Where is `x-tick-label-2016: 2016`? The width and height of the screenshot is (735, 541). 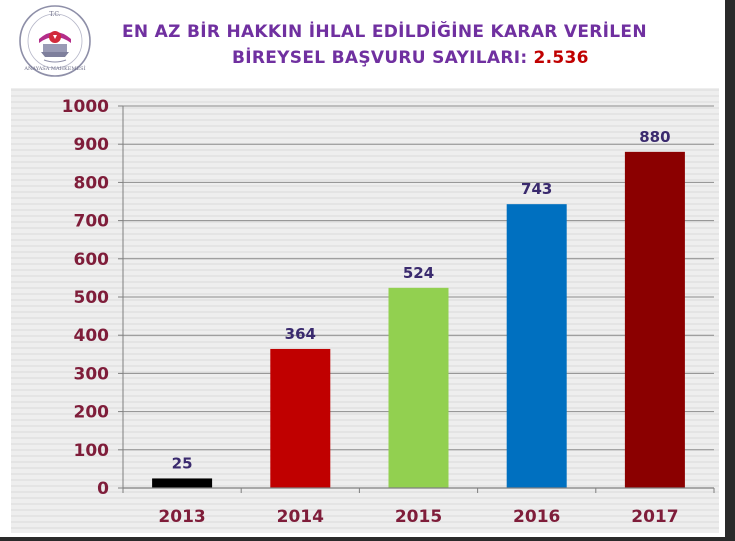 x-tick-label-2016: 2016 is located at coordinates (536, 517).